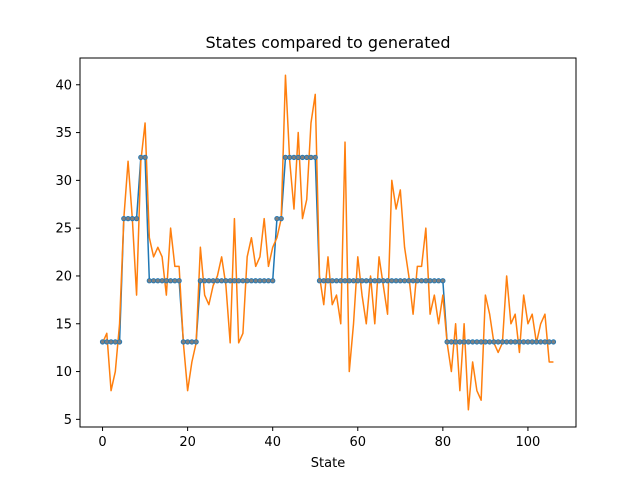  What do you see at coordinates (67, 253) in the screenshot?
I see `y-axis-ticks: 5 10 15 20 25 30 35 40` at bounding box center [67, 253].